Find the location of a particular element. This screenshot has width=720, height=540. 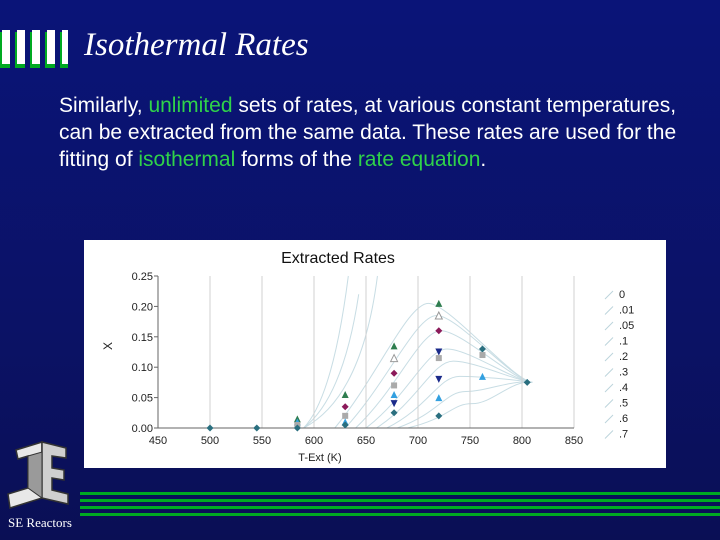

y-axis-label: X is located at coordinates (108, 346).